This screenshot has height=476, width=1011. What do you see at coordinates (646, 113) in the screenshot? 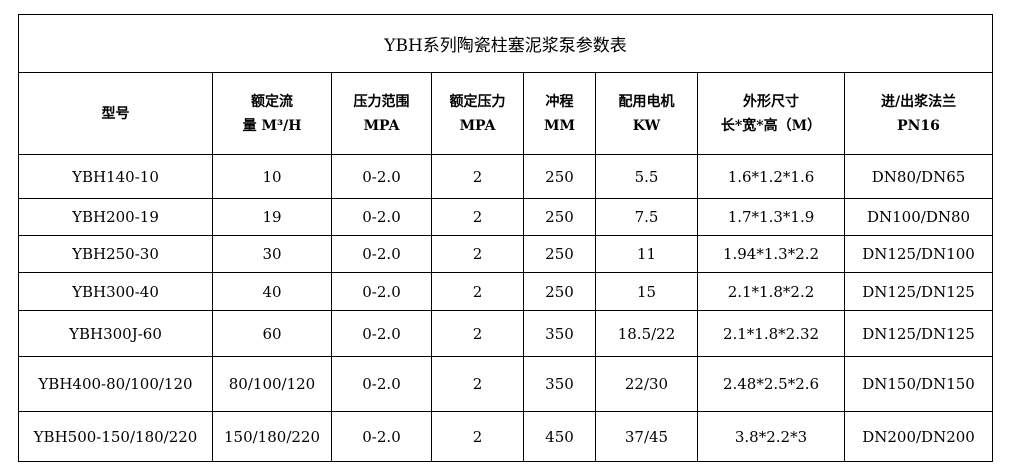
I see `column-header: 配用电机 KW` at bounding box center [646, 113].